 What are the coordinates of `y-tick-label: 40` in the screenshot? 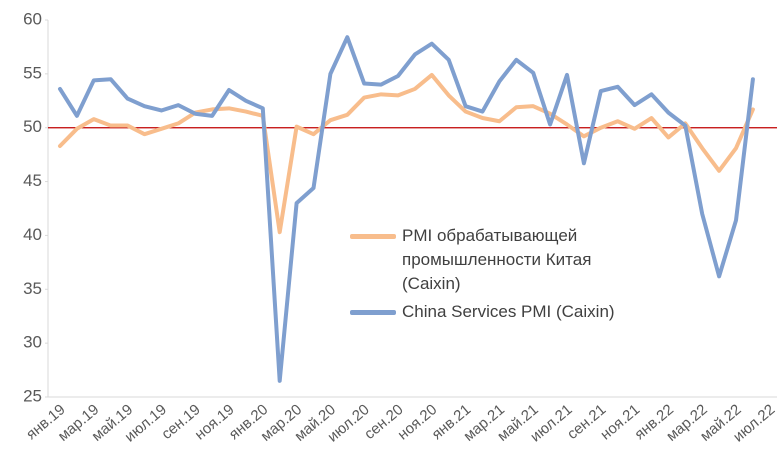 It's located at (32, 234).